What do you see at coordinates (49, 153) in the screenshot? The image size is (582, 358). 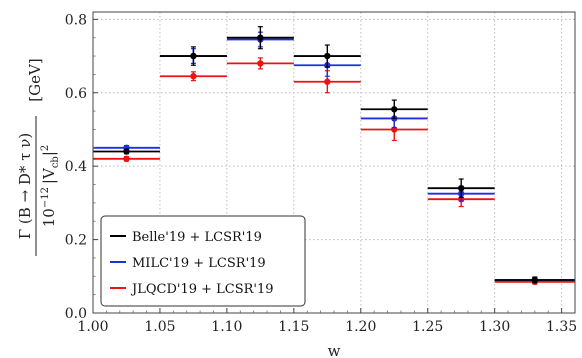 I see `y-axis-label-den-tail: |` at bounding box center [49, 153].